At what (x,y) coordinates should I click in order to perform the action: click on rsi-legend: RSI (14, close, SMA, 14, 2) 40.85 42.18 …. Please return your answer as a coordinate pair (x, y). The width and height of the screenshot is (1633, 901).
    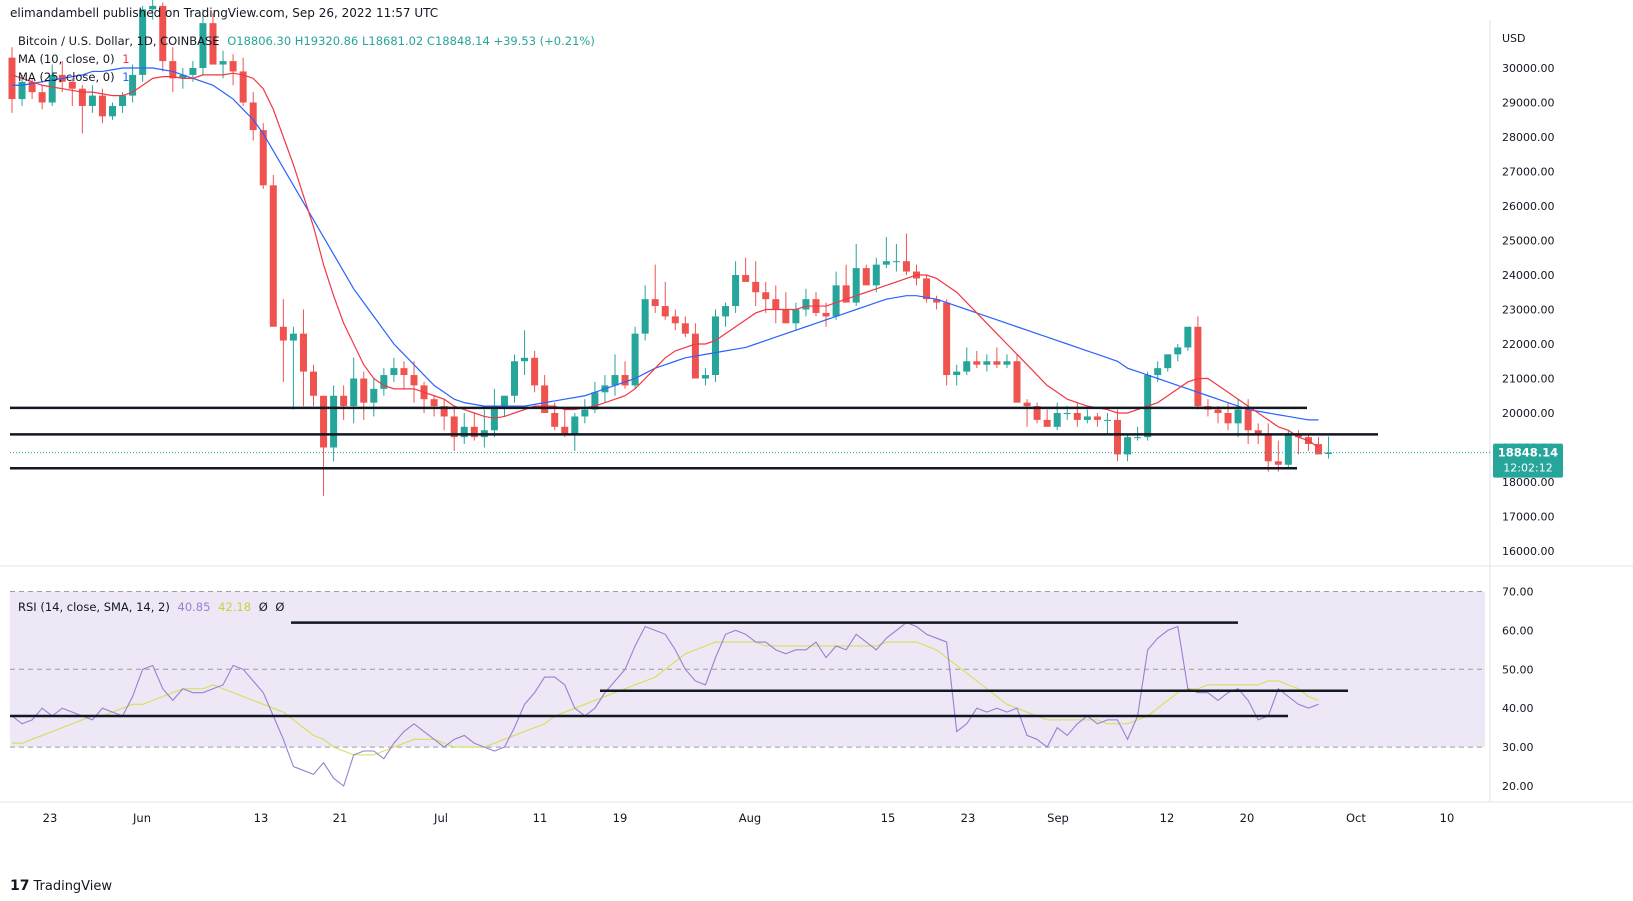
    Looking at the image, I should click on (153, 607).